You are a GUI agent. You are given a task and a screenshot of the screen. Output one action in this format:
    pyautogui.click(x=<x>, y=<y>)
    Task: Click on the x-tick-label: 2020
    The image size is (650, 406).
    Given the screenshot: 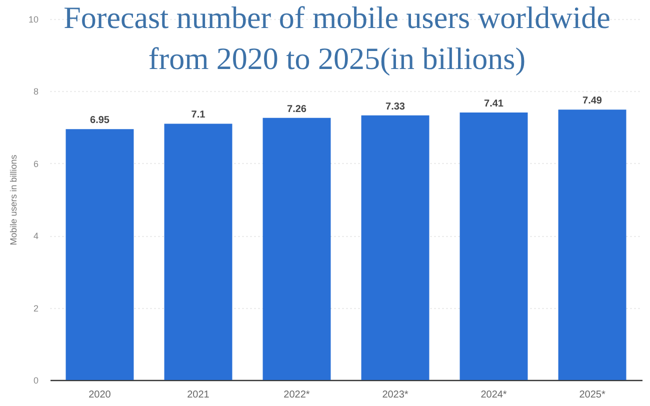 What is the action you would take?
    pyautogui.click(x=100, y=395)
    